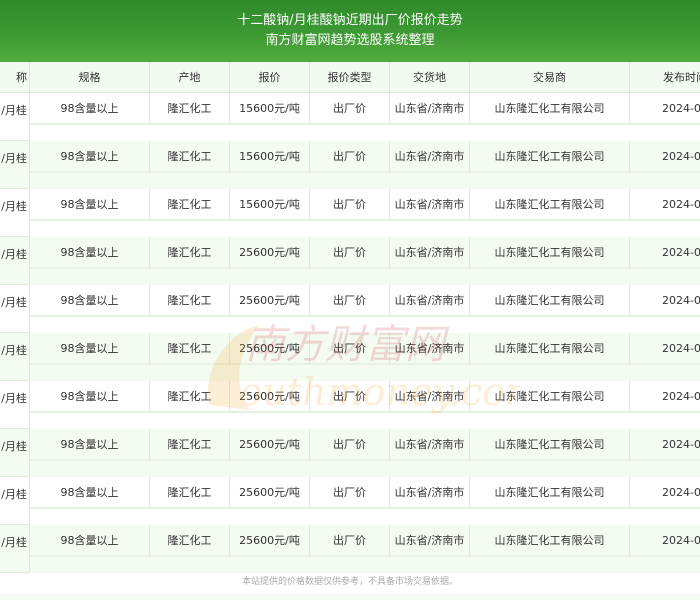 This screenshot has height=600, width=700. What do you see at coordinates (430, 77) in the screenshot?
I see `column-header-delivery: 交货地` at bounding box center [430, 77].